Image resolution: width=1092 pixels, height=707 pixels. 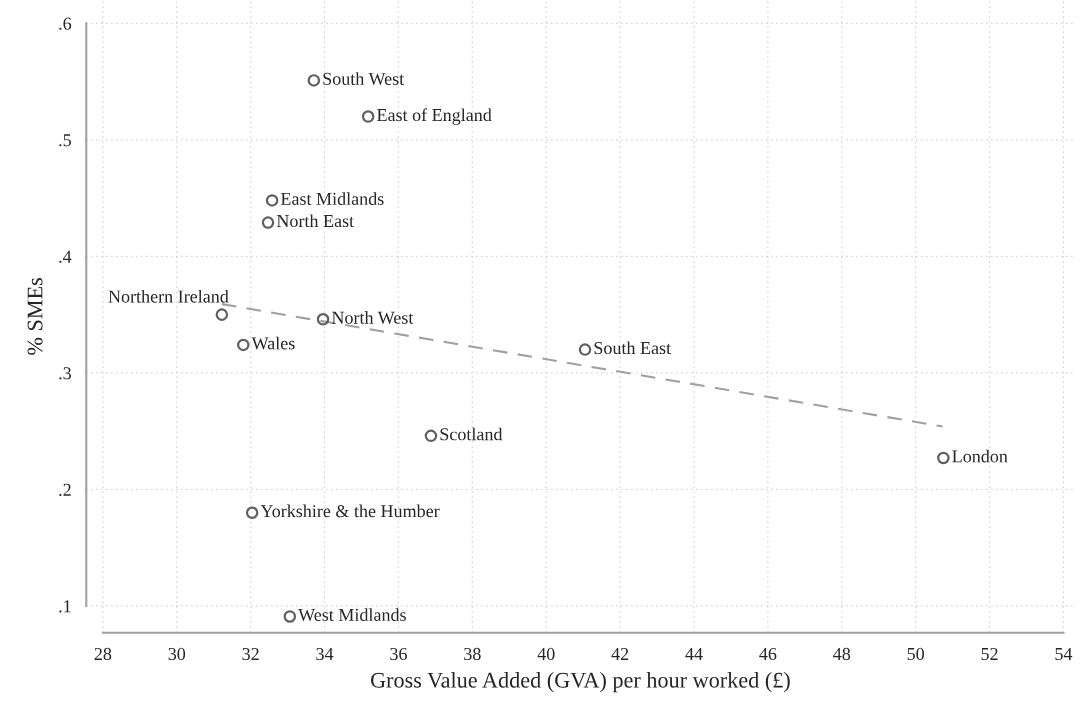 I want to click on x-tick-label: 38, so click(x=472, y=654).